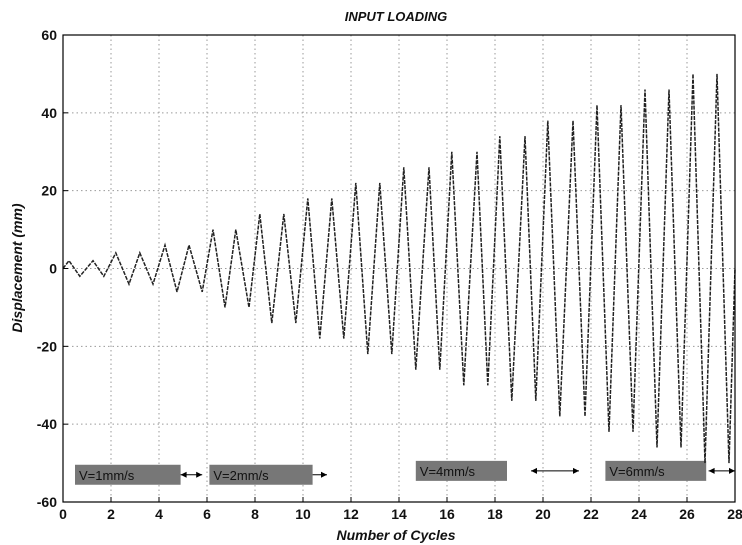 The width and height of the screenshot is (742, 545). Describe the element at coordinates (49, 191) in the screenshot. I see `y-tick-label: 20` at that location.